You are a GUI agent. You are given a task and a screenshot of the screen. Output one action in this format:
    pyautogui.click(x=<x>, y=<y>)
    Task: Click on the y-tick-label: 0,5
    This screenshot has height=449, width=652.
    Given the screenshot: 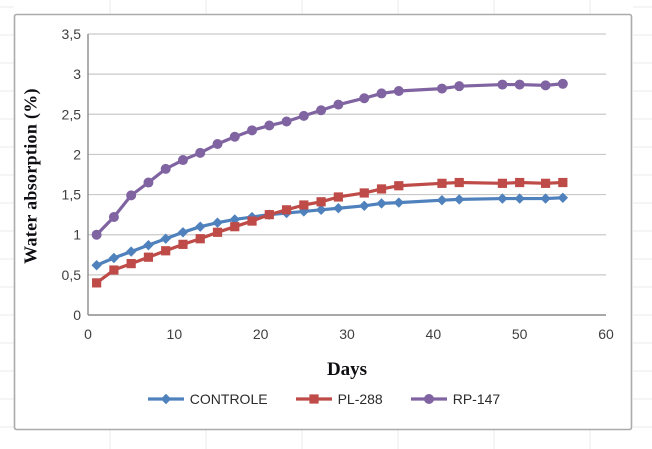 What is the action you would take?
    pyautogui.click(x=72, y=275)
    